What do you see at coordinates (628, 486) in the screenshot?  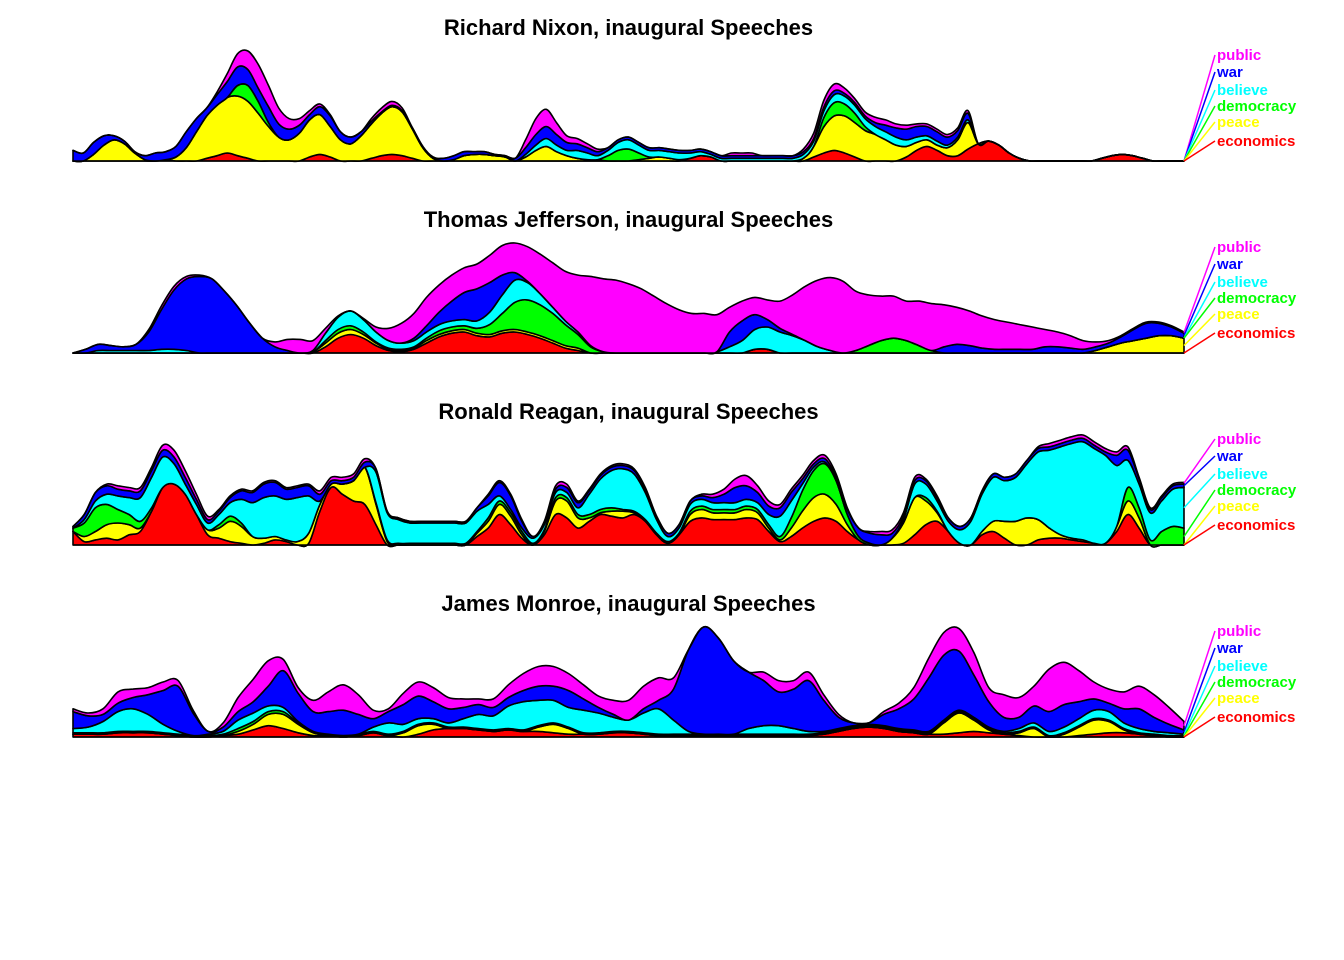 I see `area-public` at bounding box center [628, 486].